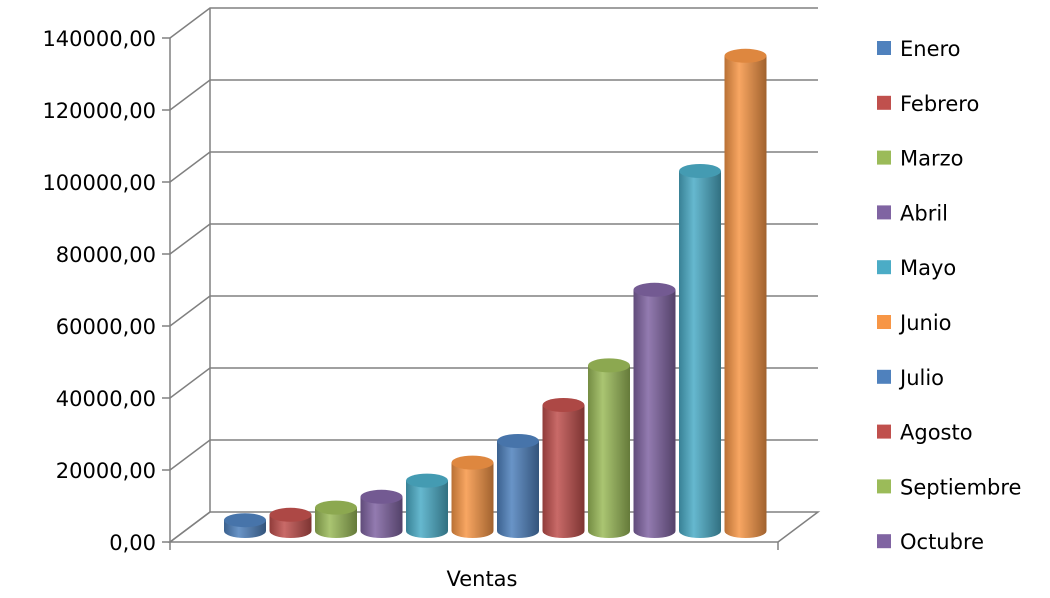 This screenshot has height=598, width=1050. I want to click on y-tick-label: 60000,00, so click(106, 327).